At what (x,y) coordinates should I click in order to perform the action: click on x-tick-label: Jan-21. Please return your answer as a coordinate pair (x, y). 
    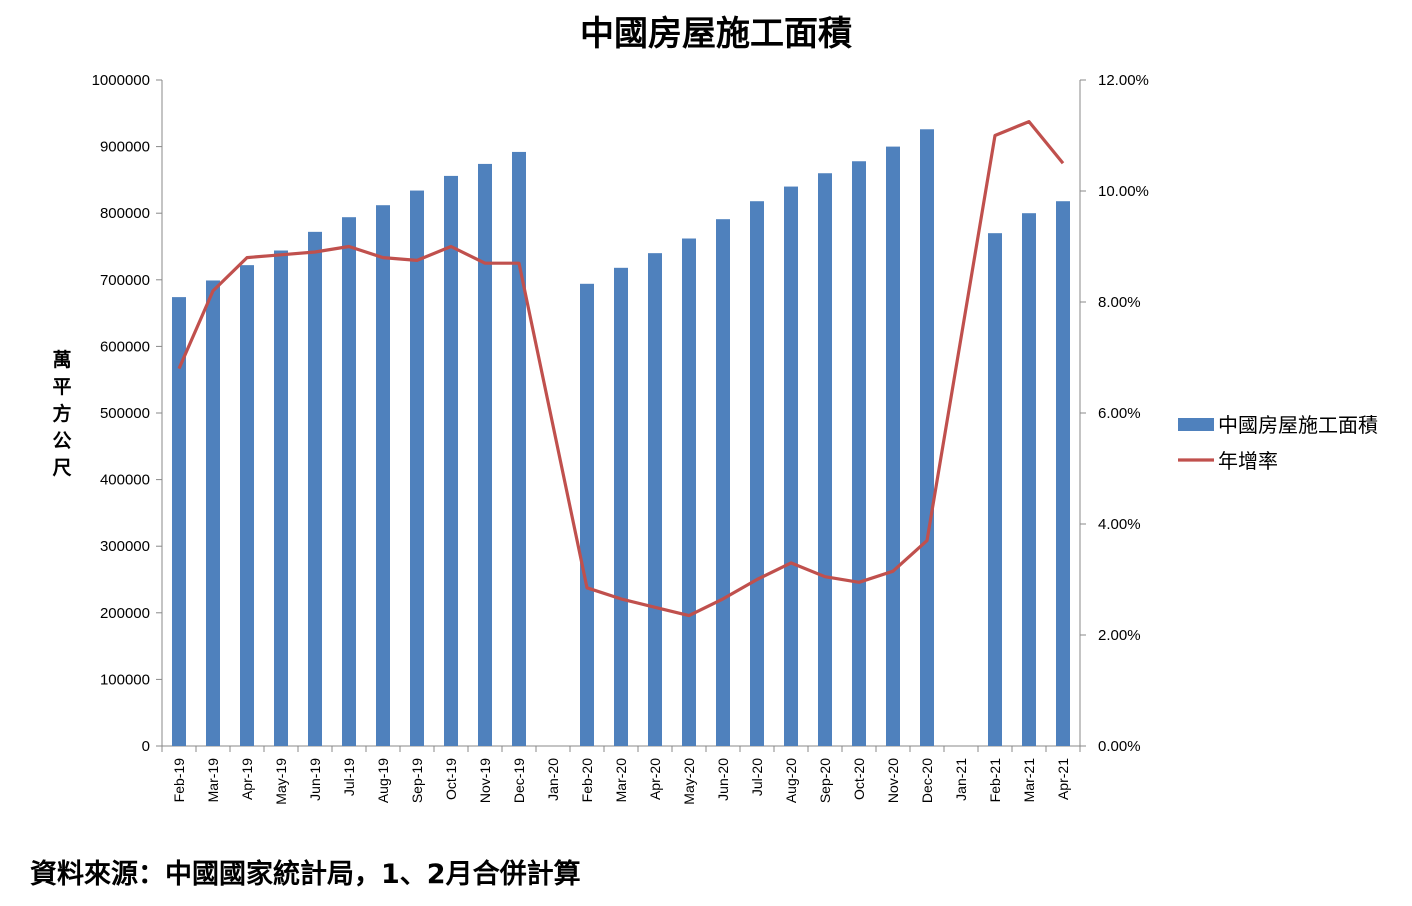
    Looking at the image, I should click on (961, 779).